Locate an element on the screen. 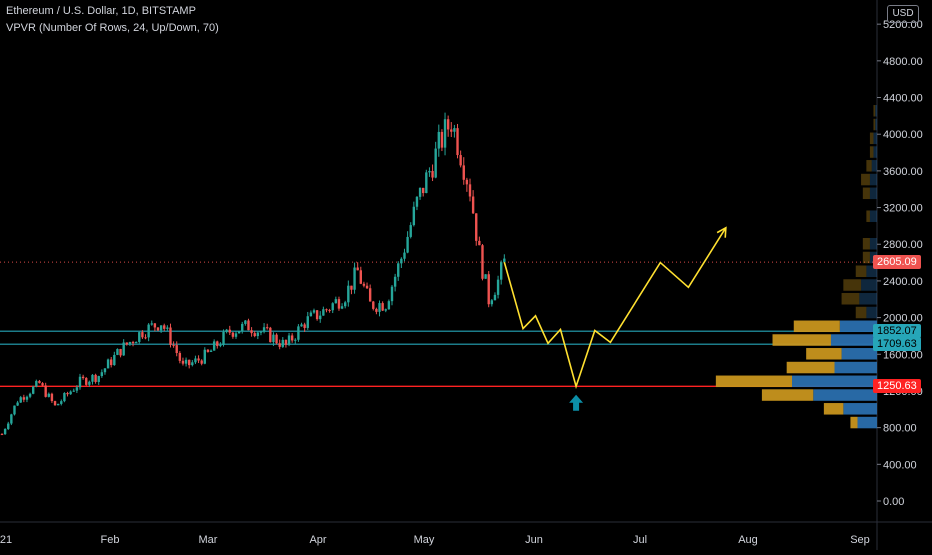 This screenshot has height=555, width=932. y-tick-label: 2400.00 is located at coordinates (903, 282).